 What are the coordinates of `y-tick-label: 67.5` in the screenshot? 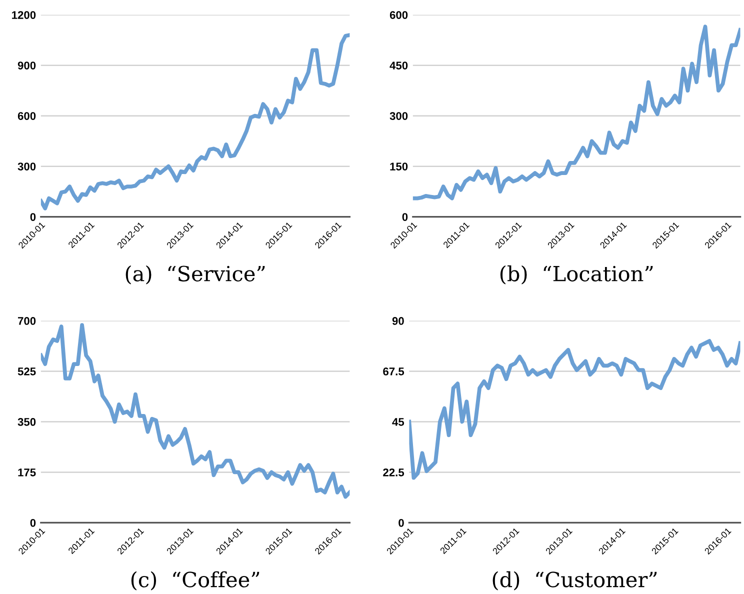 It's located at (393, 372).